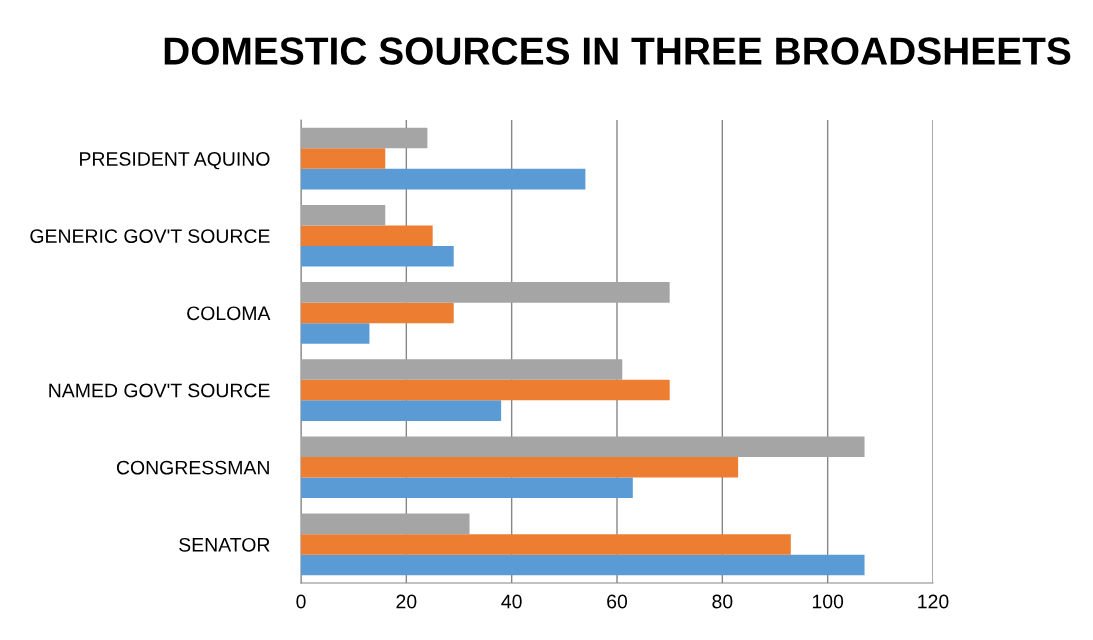 The image size is (1093, 640). What do you see at coordinates (722, 601) in the screenshot?
I see `x-tick-label: 80` at bounding box center [722, 601].